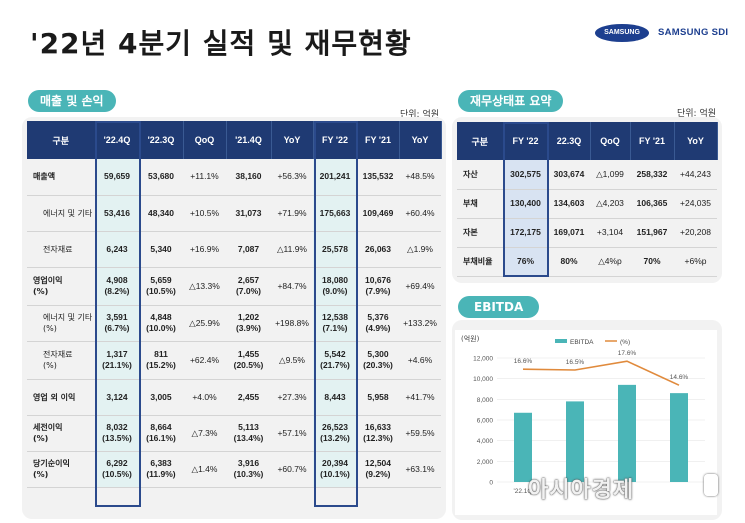 The width and height of the screenshot is (745, 523). Describe the element at coordinates (420, 248) in the screenshot. I see `income-cell-value: △1.9%` at that location.